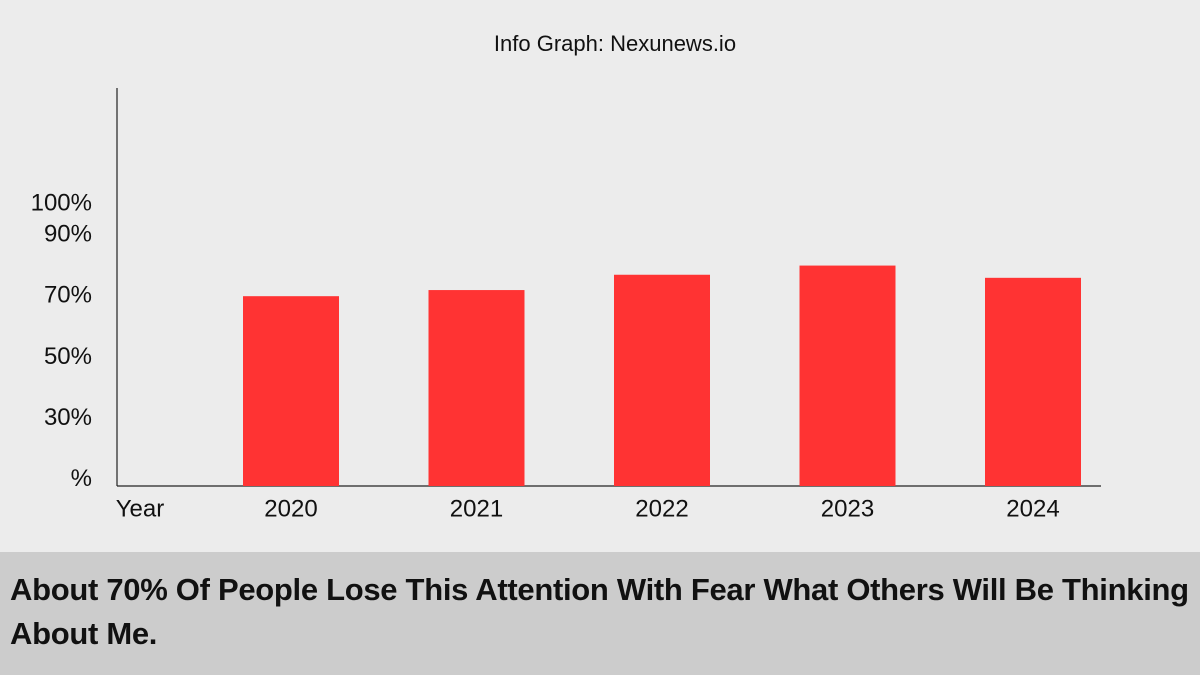  What do you see at coordinates (81, 478) in the screenshot?
I see `y-tick-label: %` at bounding box center [81, 478].